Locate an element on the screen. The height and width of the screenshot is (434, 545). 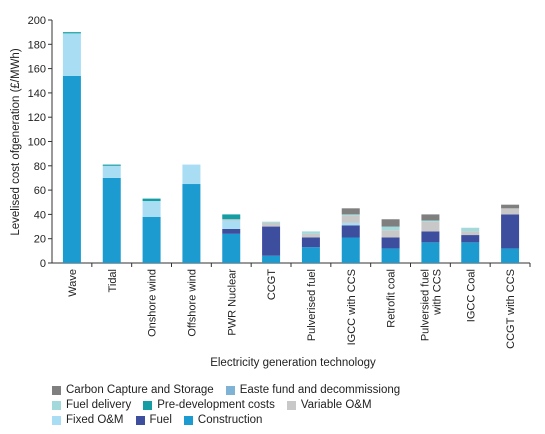
legend-item: Carbon Capture and Storage is located at coordinates (133, 390).